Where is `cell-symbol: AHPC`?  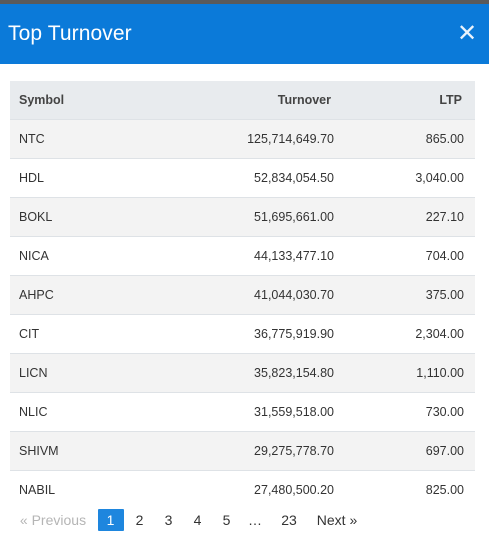 cell-symbol: AHPC is located at coordinates (36, 294).